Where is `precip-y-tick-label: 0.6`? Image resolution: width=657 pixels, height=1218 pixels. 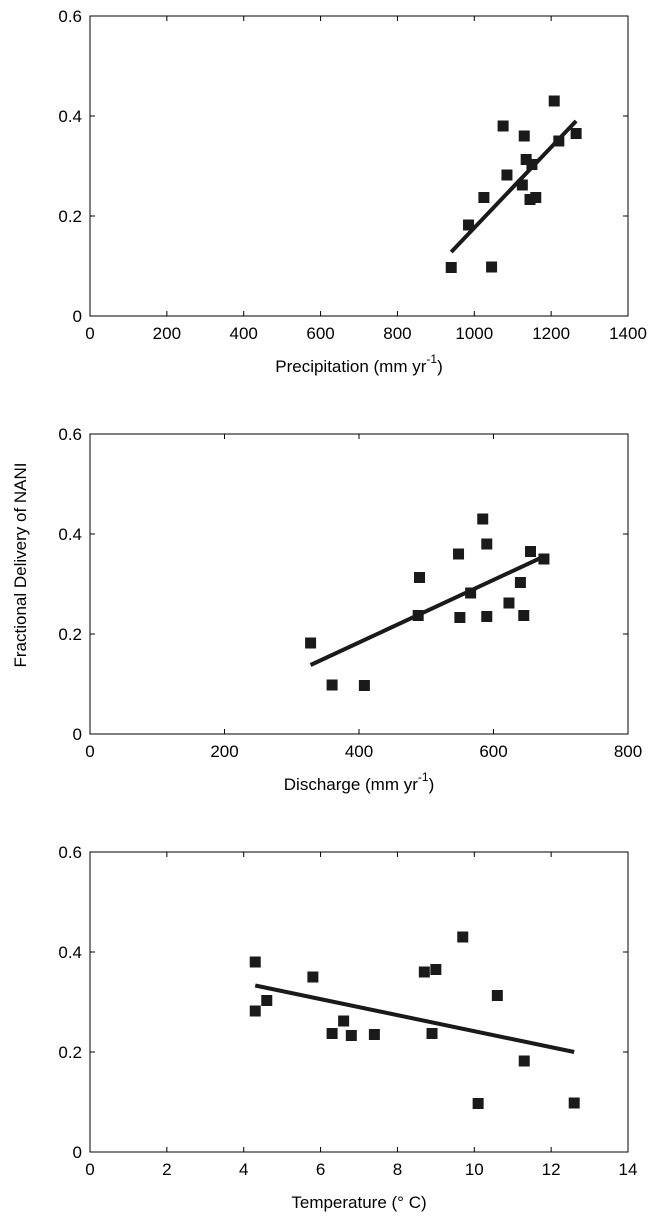 precip-y-tick-label: 0.6 is located at coordinates (70, 16).